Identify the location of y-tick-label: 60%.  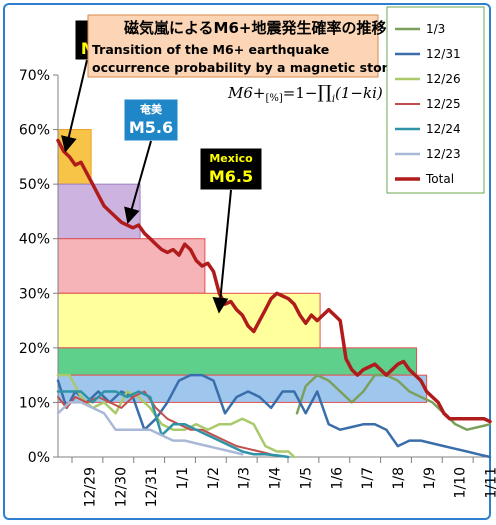
(34, 131).